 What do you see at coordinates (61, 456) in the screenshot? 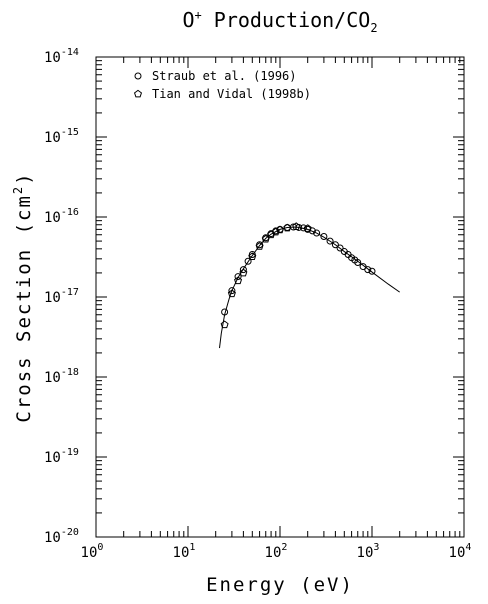
I see `y-tick-label: 10-19` at bounding box center [61, 456].